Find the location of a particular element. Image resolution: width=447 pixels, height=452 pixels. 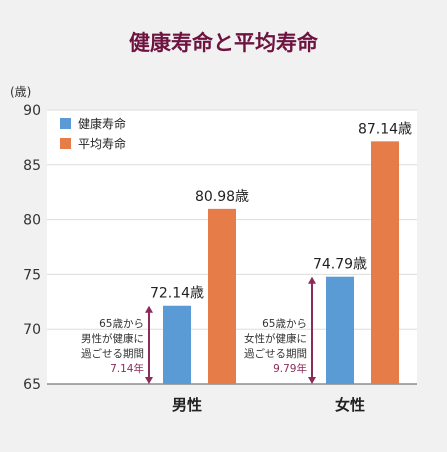

y-tick-label: 65 is located at coordinates (32, 385).